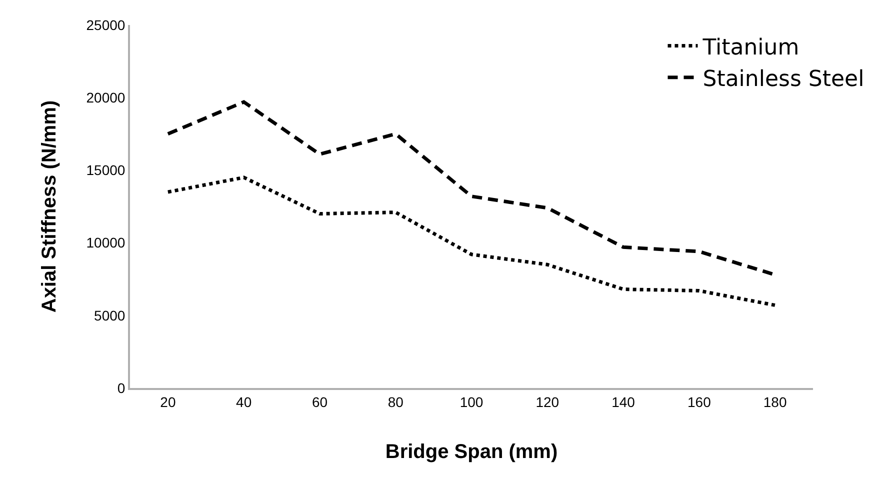 This screenshot has height=493, width=882. What do you see at coordinates (244, 402) in the screenshot?
I see `x-tick-label: 40` at bounding box center [244, 402].